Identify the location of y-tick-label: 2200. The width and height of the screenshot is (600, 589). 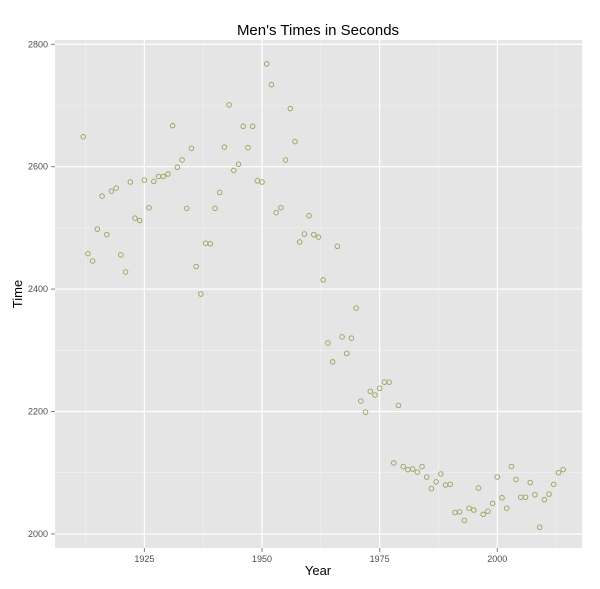
(38, 412).